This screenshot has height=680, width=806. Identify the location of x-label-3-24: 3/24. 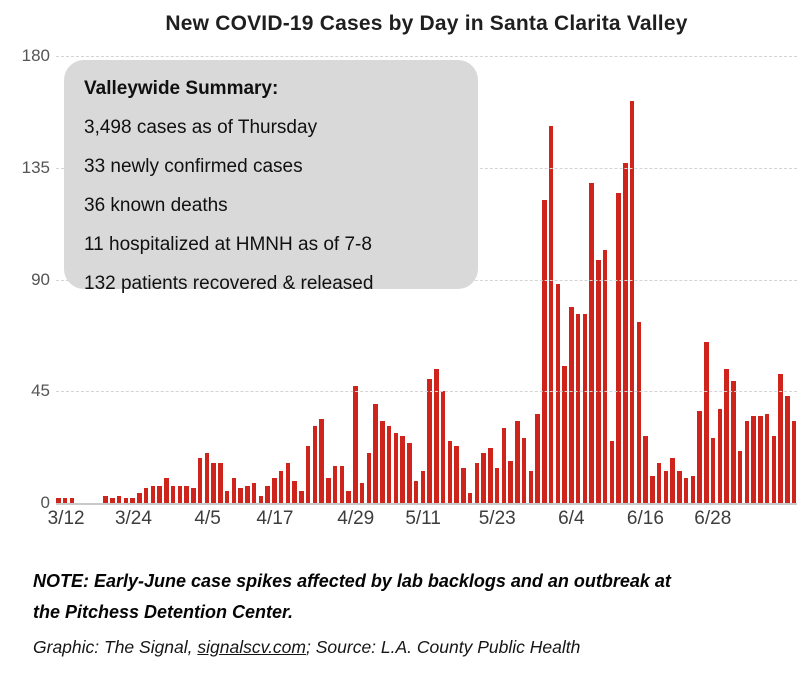
(133, 518).